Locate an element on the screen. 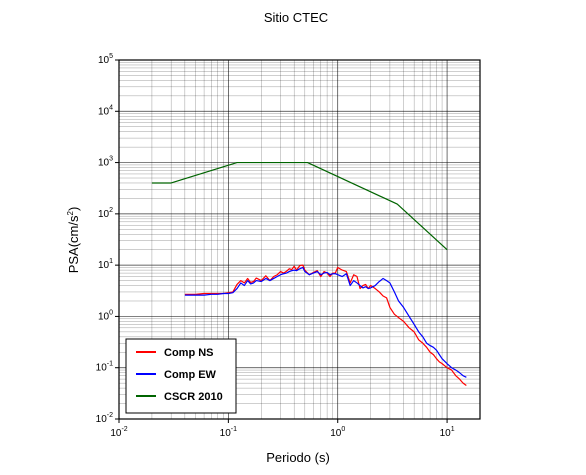  x-tick-label: 10¹ is located at coordinates (447, 432).